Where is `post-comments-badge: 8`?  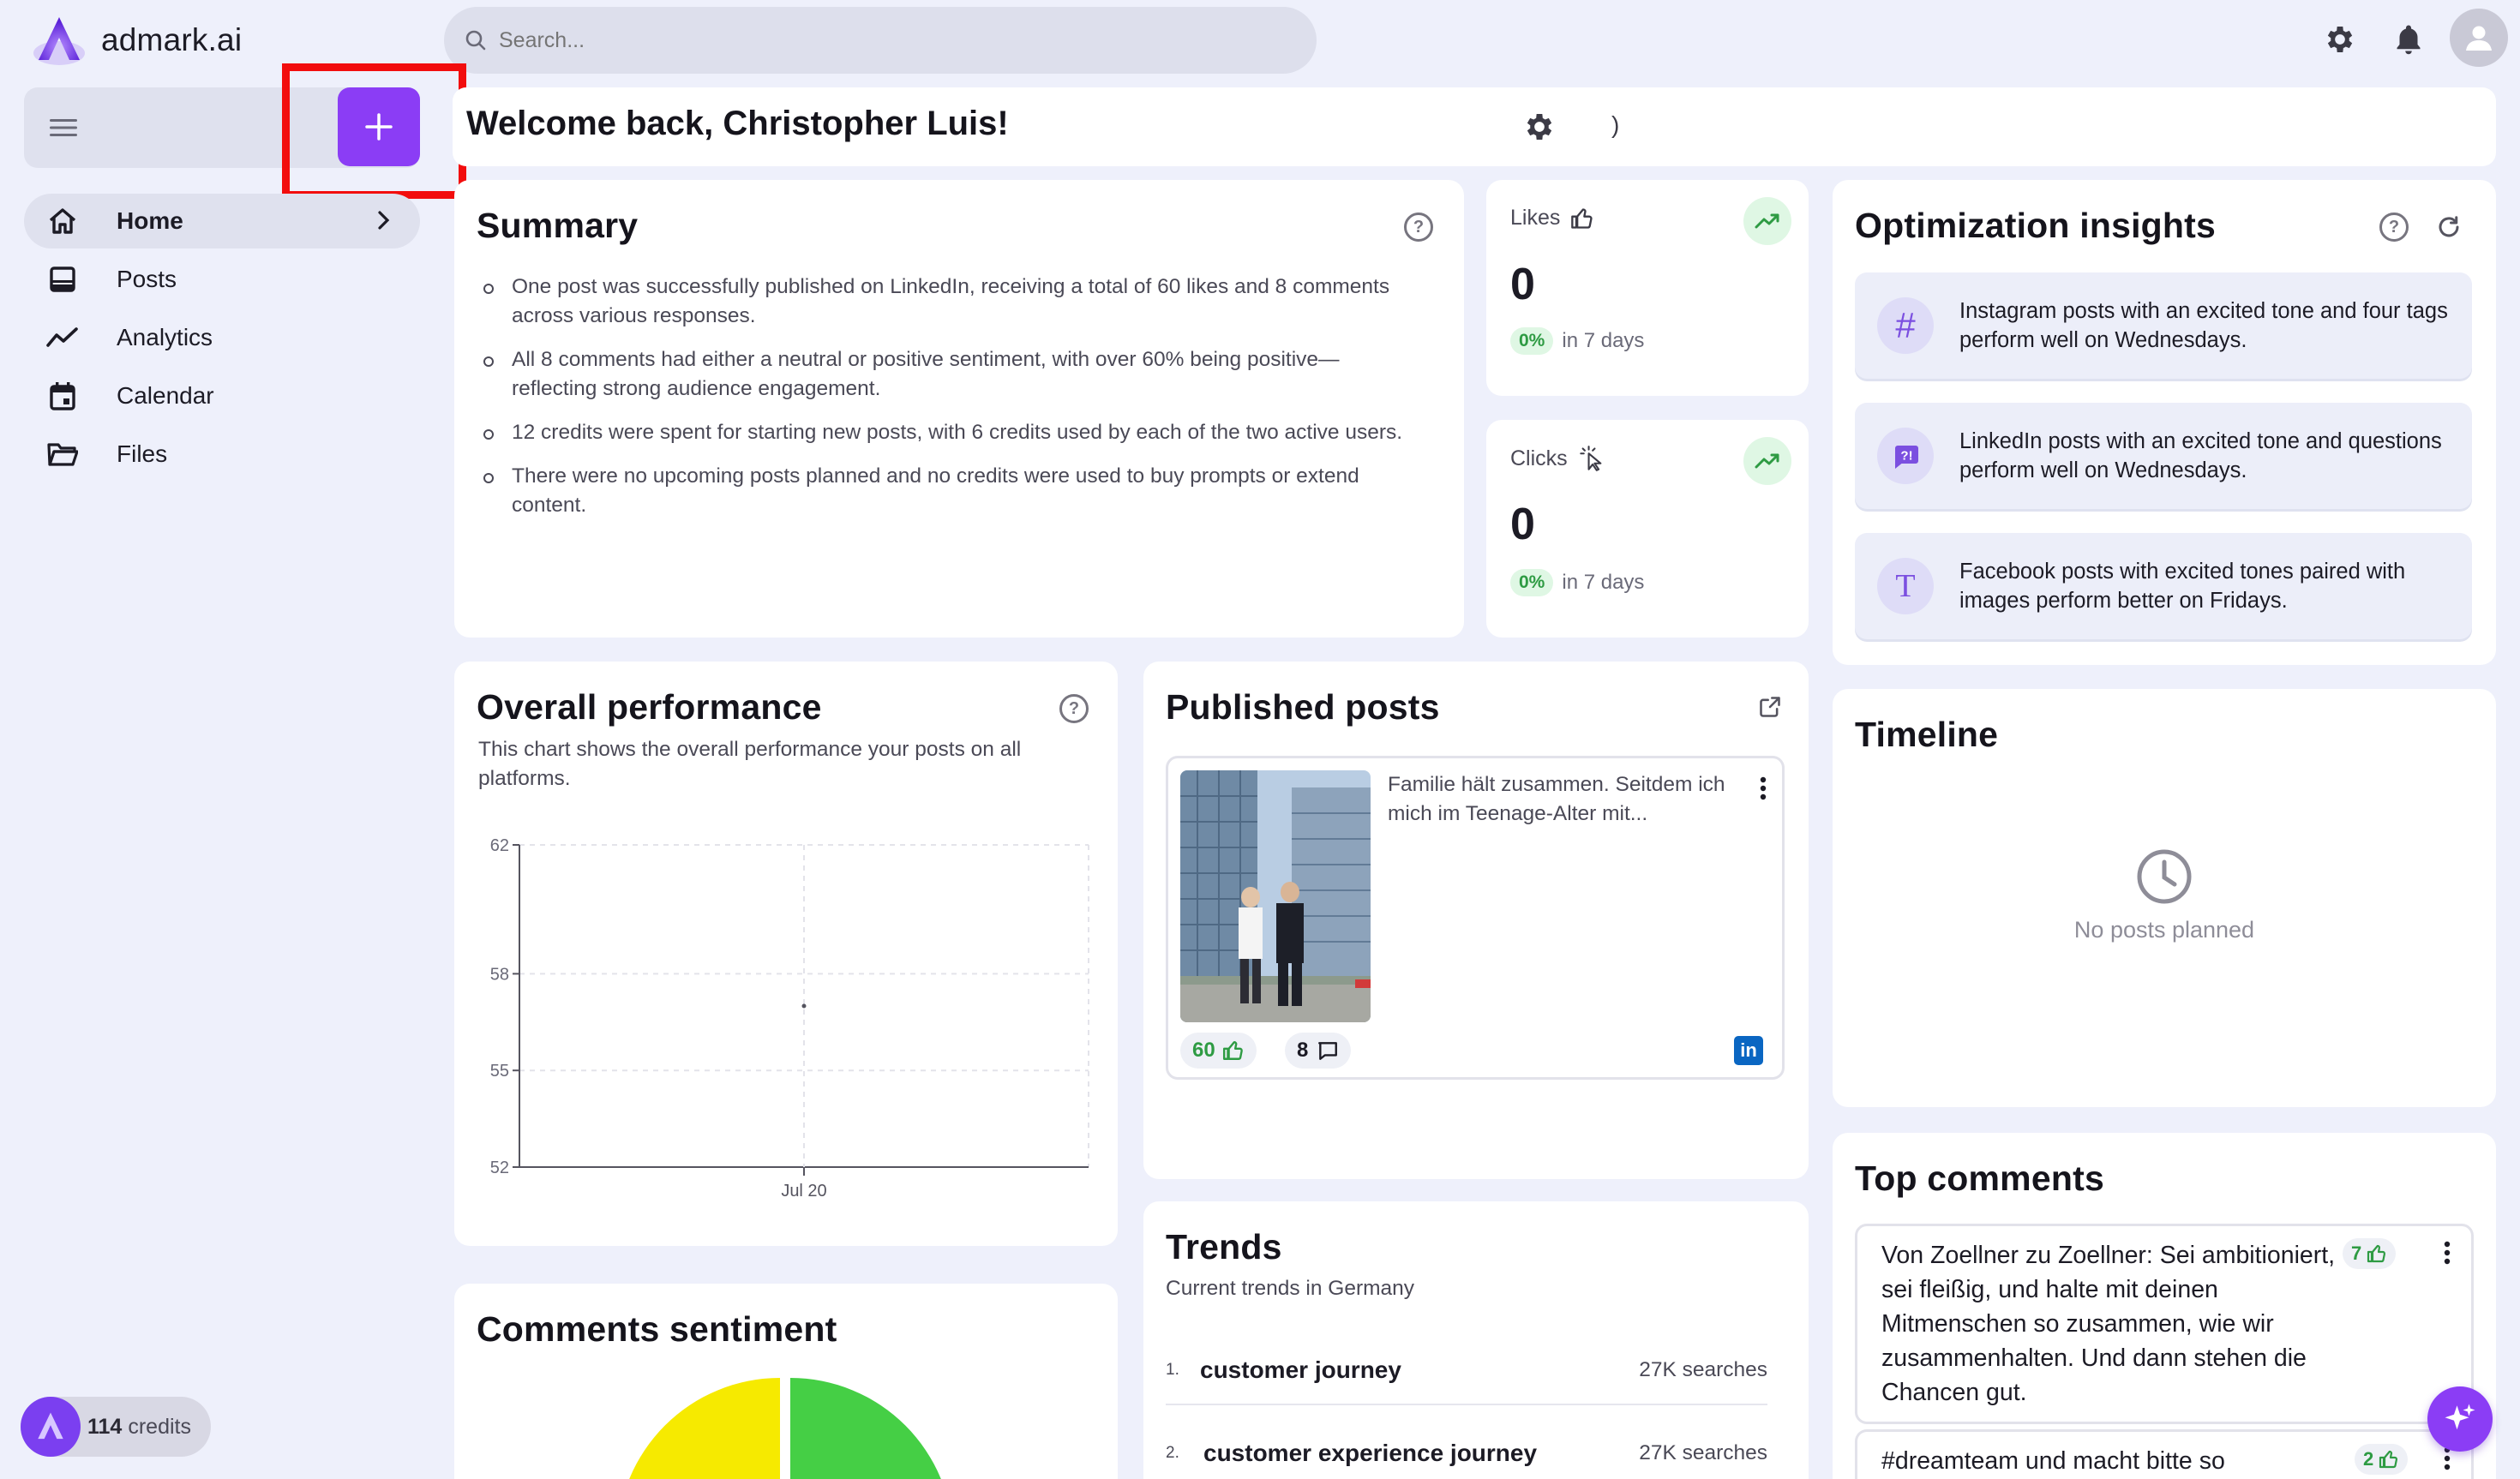
post-comments-badge: 8 is located at coordinates (1318, 1051).